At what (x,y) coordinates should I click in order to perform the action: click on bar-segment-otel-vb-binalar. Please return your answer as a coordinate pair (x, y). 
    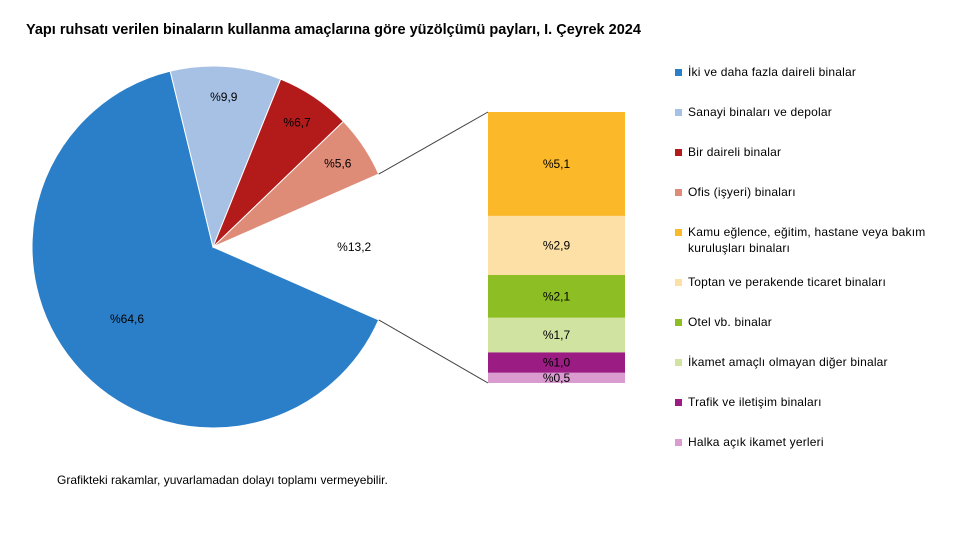
    Looking at the image, I should click on (556, 296).